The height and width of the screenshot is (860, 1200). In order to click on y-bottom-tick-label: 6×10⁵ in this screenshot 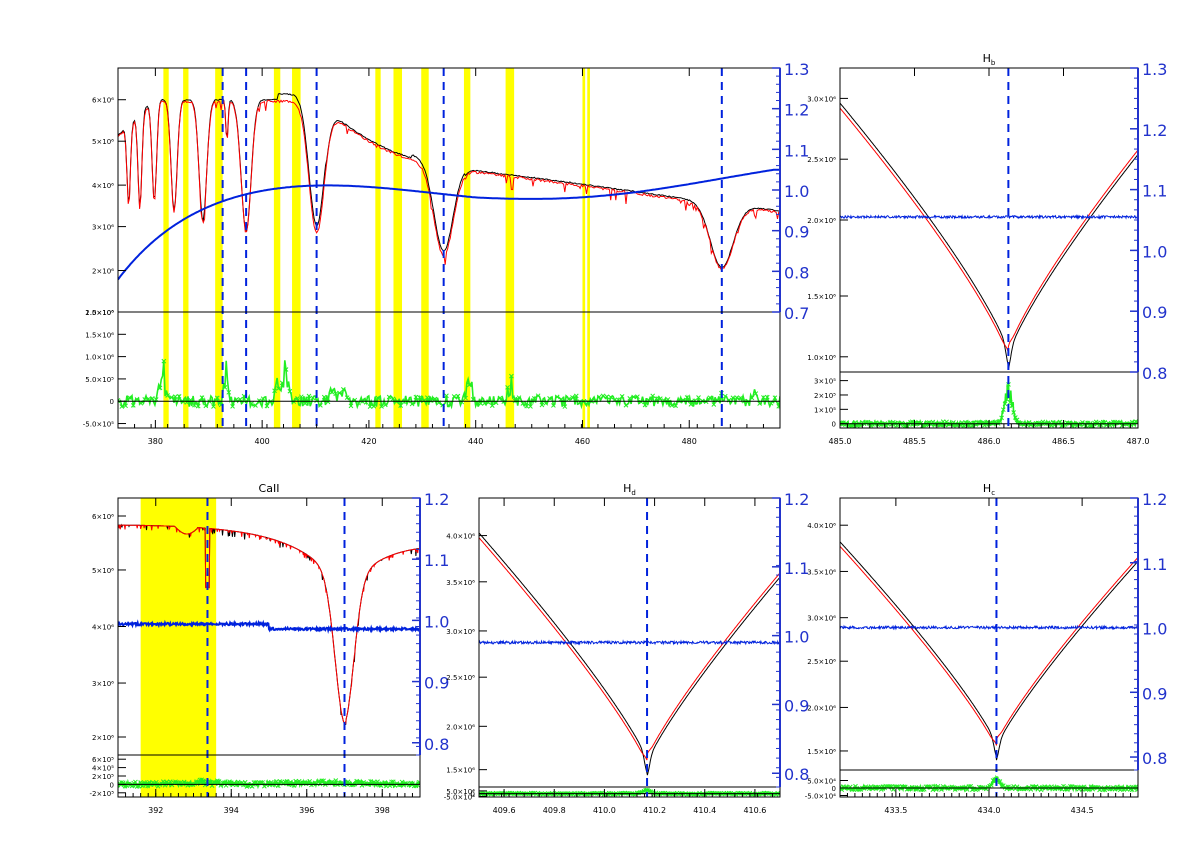, I will do `click(103, 760)`.